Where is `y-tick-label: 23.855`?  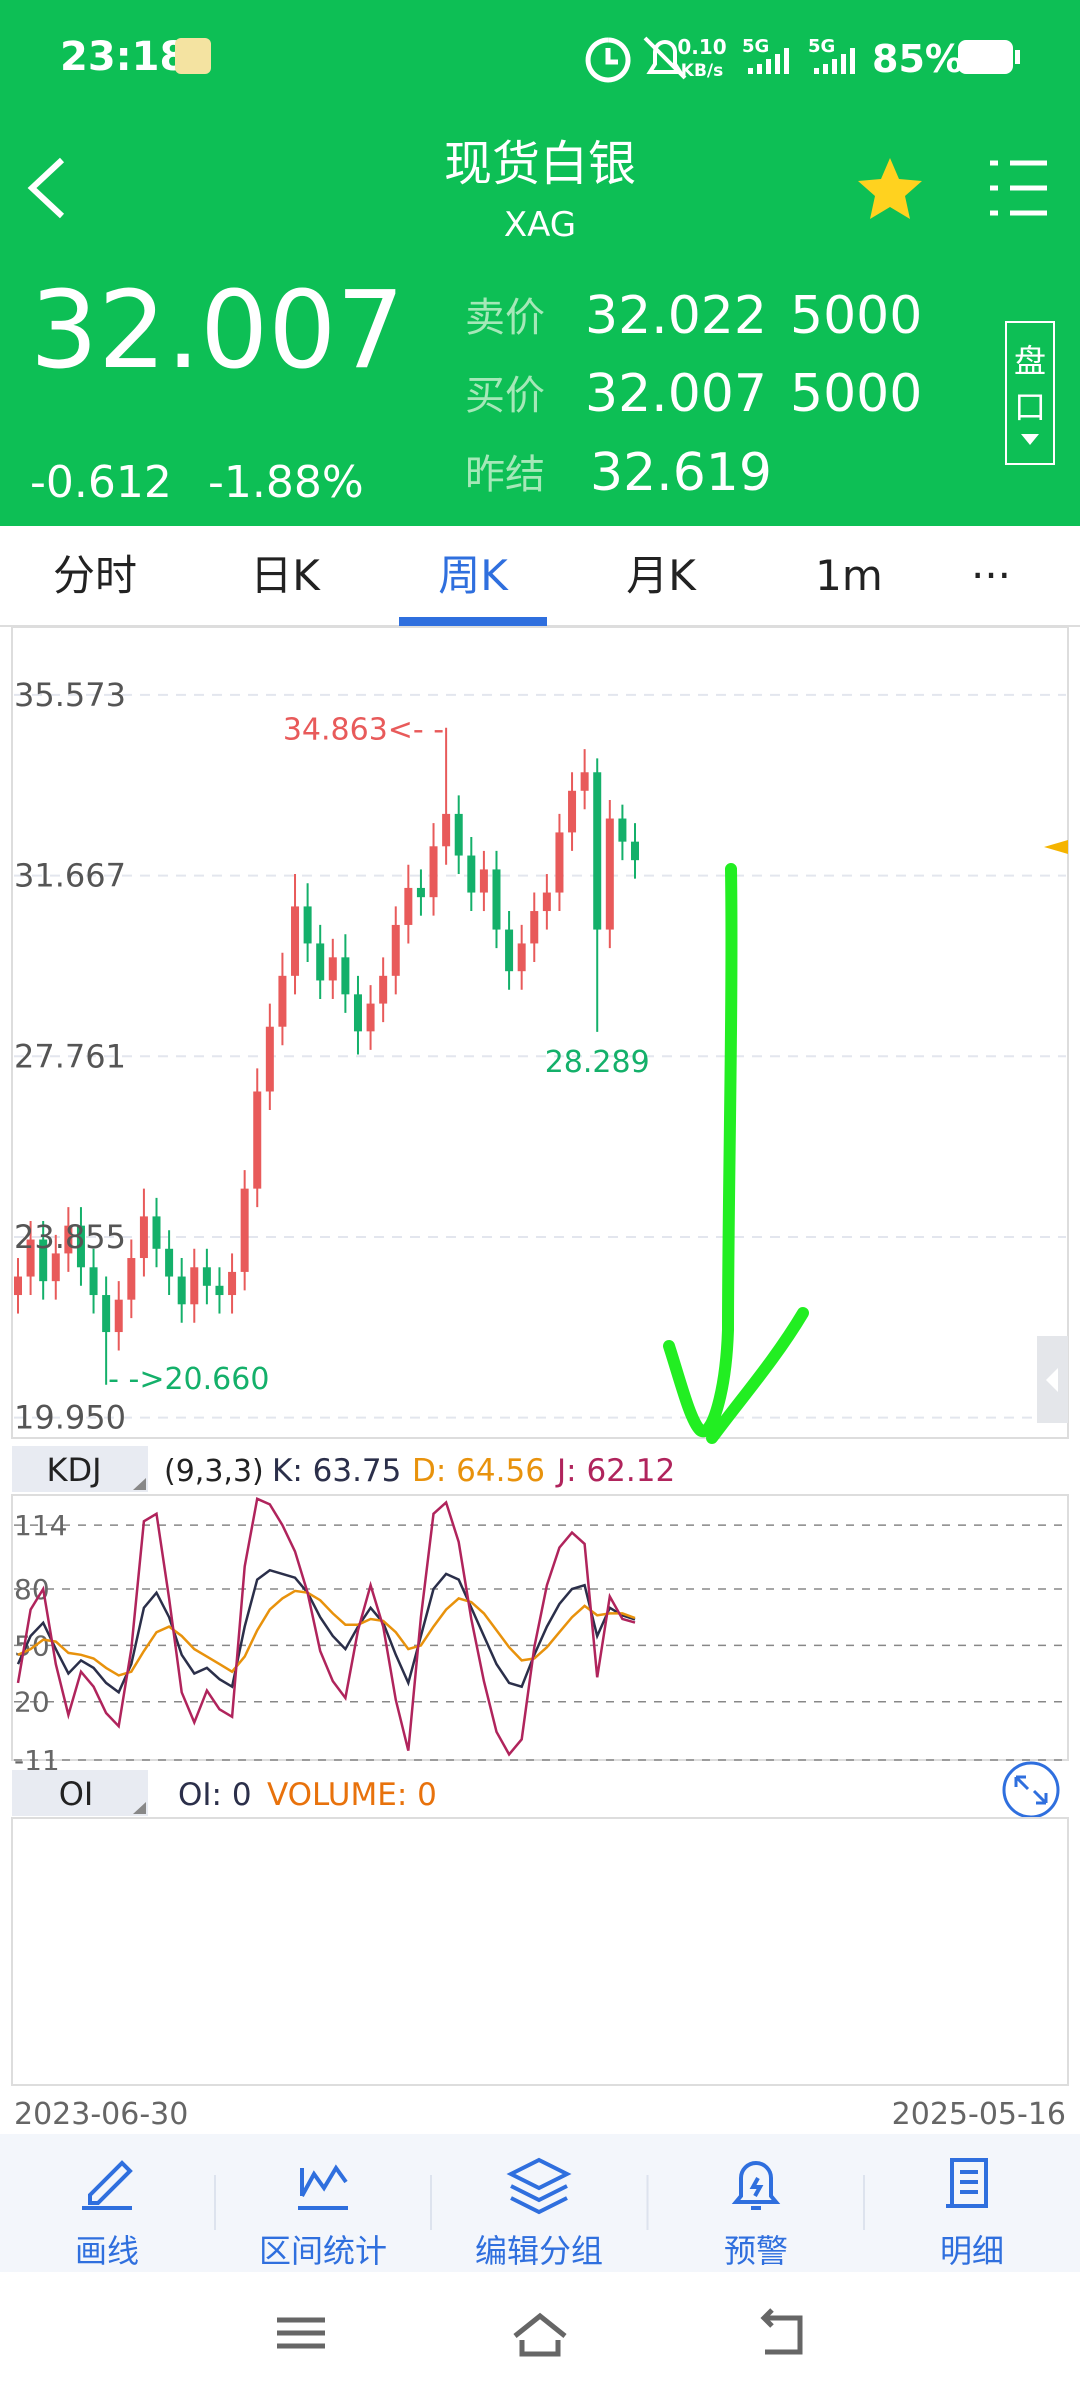 y-tick-label: 23.855 is located at coordinates (70, 1237).